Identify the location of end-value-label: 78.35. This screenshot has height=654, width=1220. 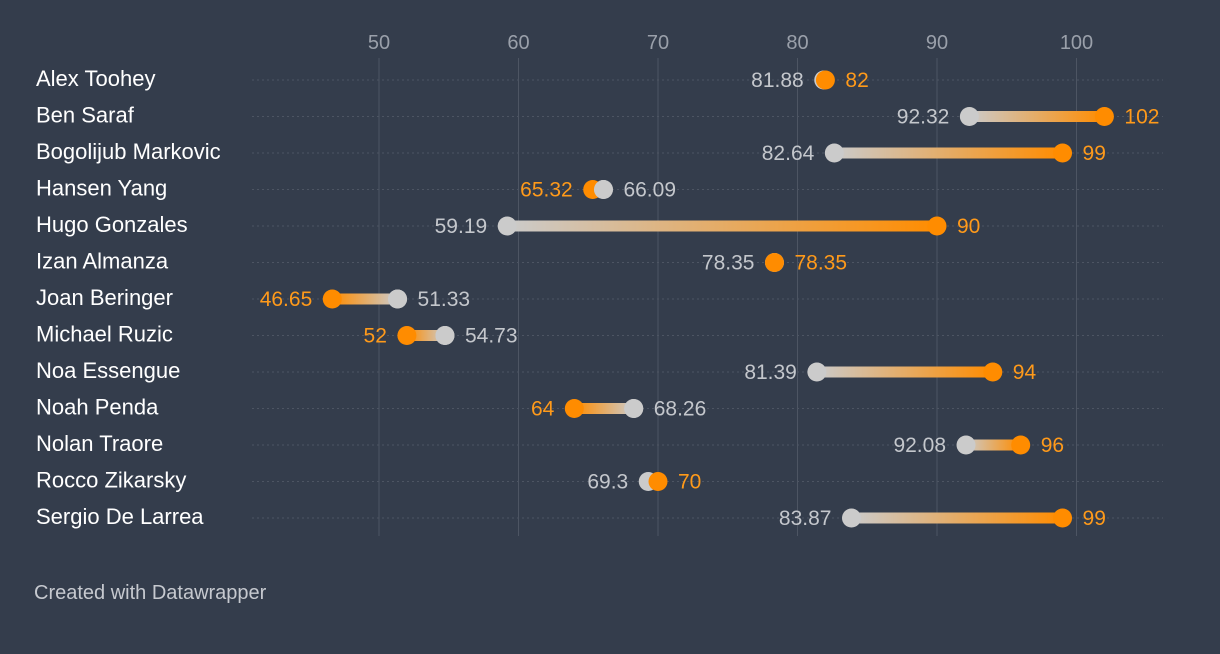
(820, 263).